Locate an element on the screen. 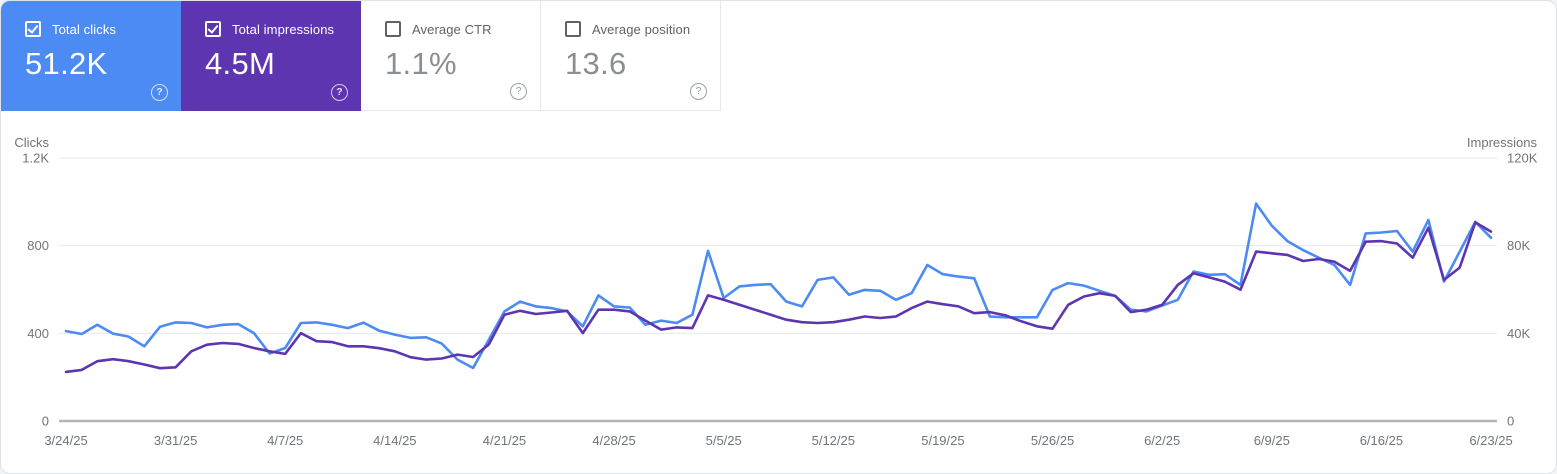 This screenshot has height=474, width=1557. metric-card-average-ctr: Average CTR 1.1% ? is located at coordinates (451, 56).